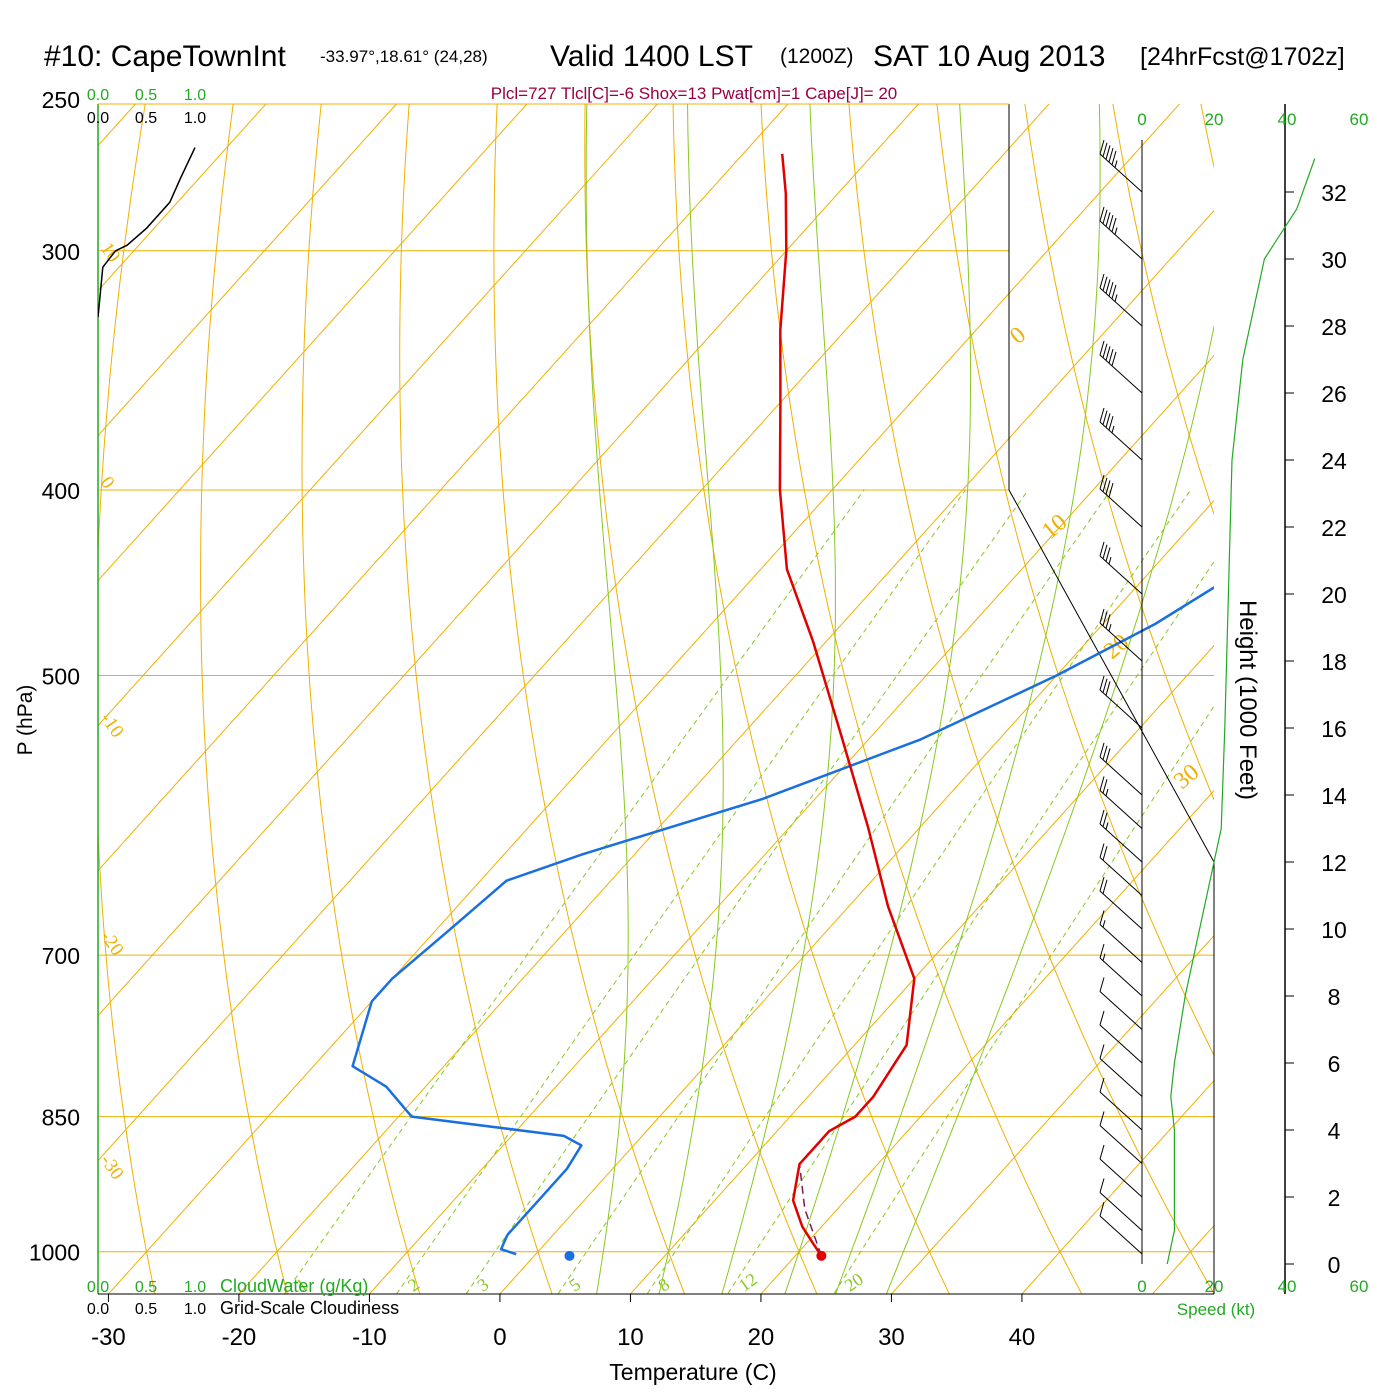 The image size is (1400, 1400). Describe the element at coordinates (1359, 119) in the screenshot. I see `speed-top-tick: 60` at that location.